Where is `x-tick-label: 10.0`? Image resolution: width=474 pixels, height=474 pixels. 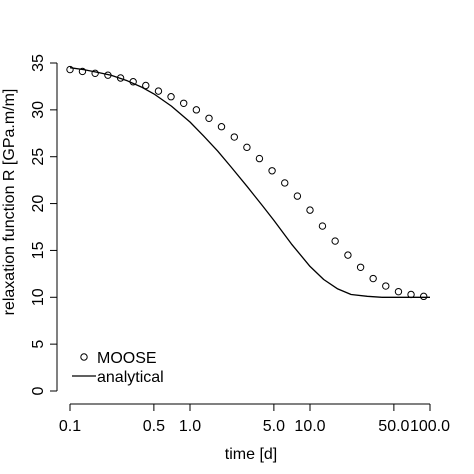 x-tick-label: 10.0 is located at coordinates (309, 426).